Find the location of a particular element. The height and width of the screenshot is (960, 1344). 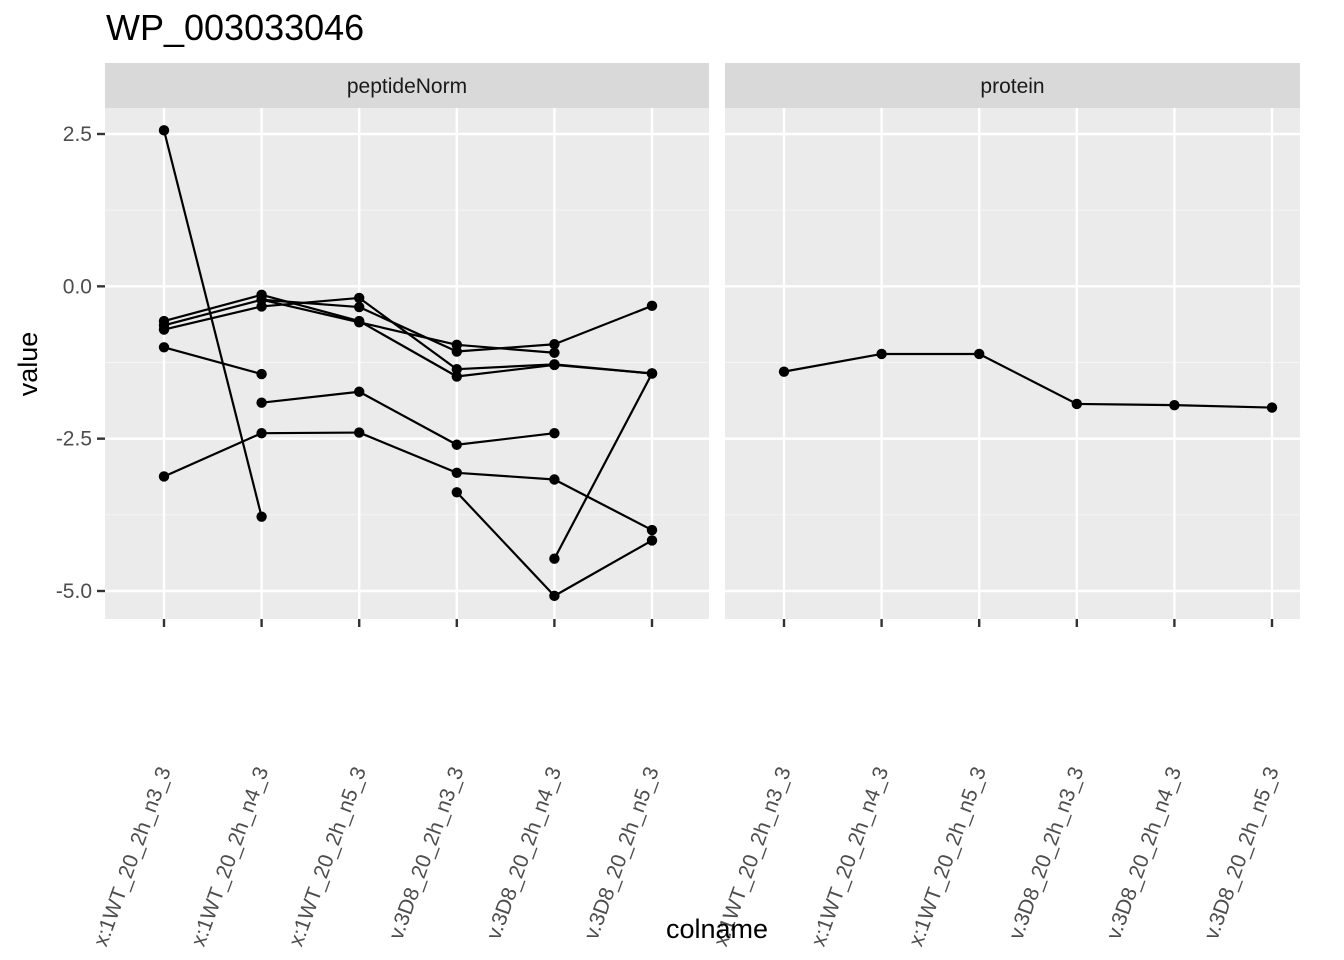

y-tick-label: 2.5 is located at coordinates (77, 134).